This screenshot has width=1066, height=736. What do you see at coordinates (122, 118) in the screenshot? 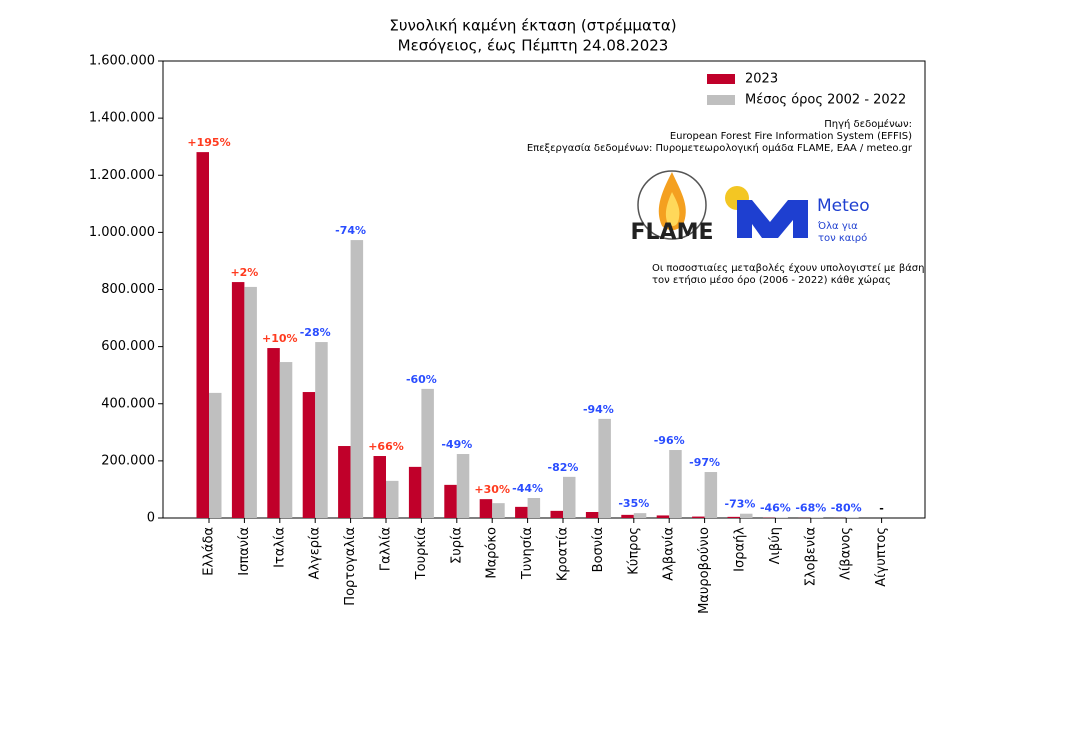
I see `y-tick-label: 1.400.000` at bounding box center [122, 118].